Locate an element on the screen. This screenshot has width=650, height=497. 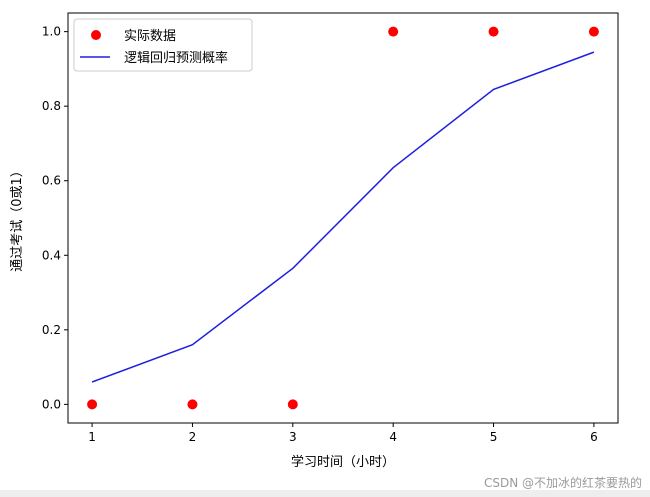
x-tick-label: 5 is located at coordinates (494, 437).